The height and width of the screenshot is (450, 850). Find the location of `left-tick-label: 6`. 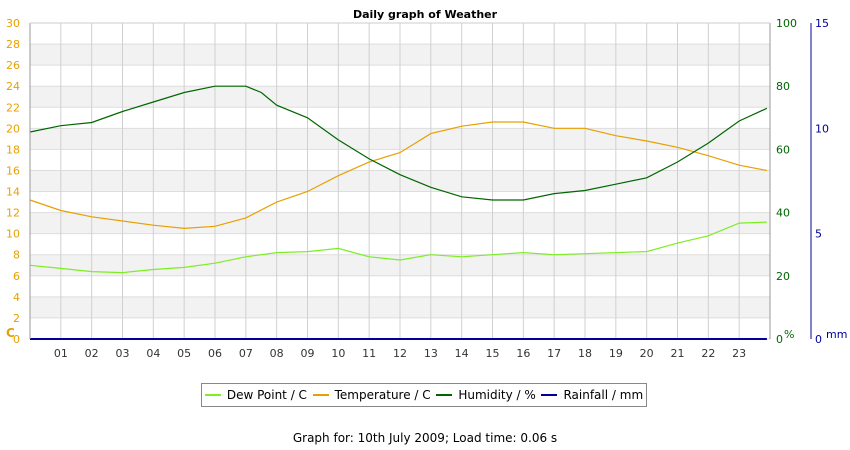

left-tick-label: 6 is located at coordinates (16, 276).